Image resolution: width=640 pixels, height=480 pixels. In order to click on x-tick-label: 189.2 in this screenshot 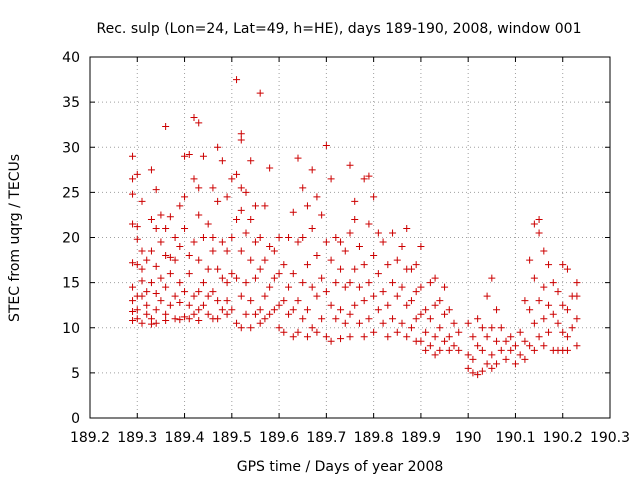, I will do `click(90, 438)`.